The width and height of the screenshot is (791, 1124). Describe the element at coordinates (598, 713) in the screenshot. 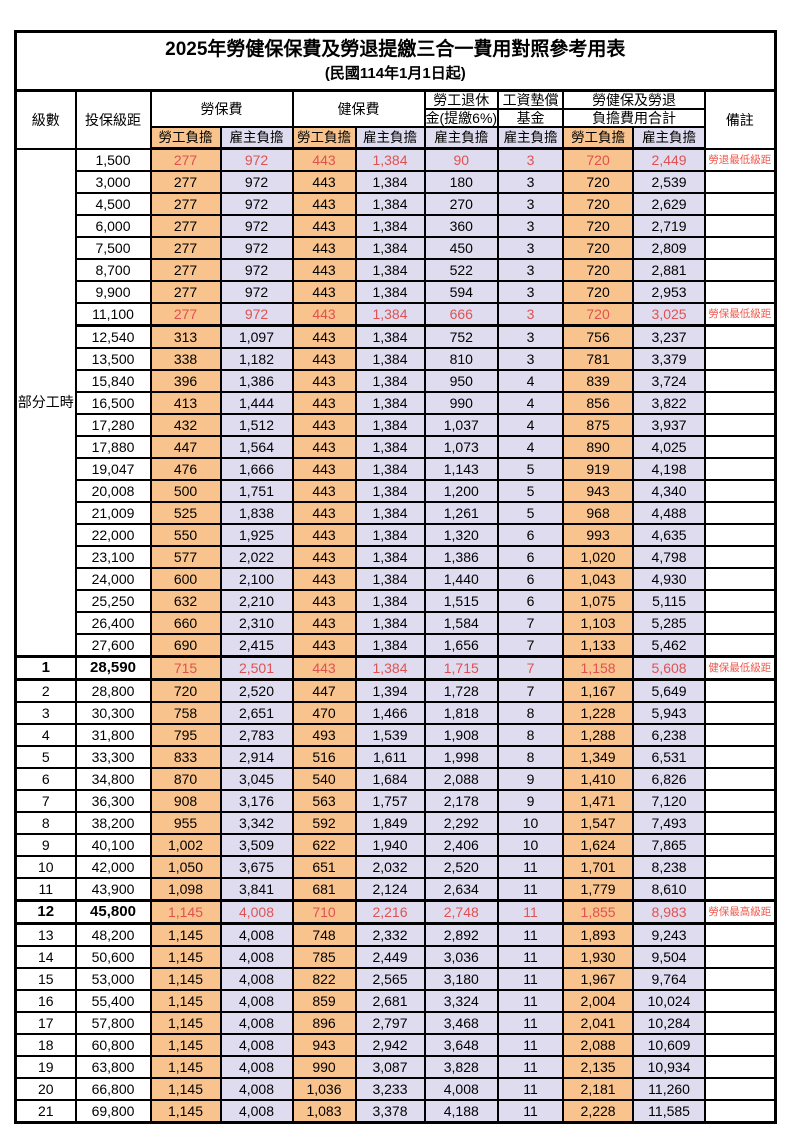

I see `fee-cell: 1,228` at that location.